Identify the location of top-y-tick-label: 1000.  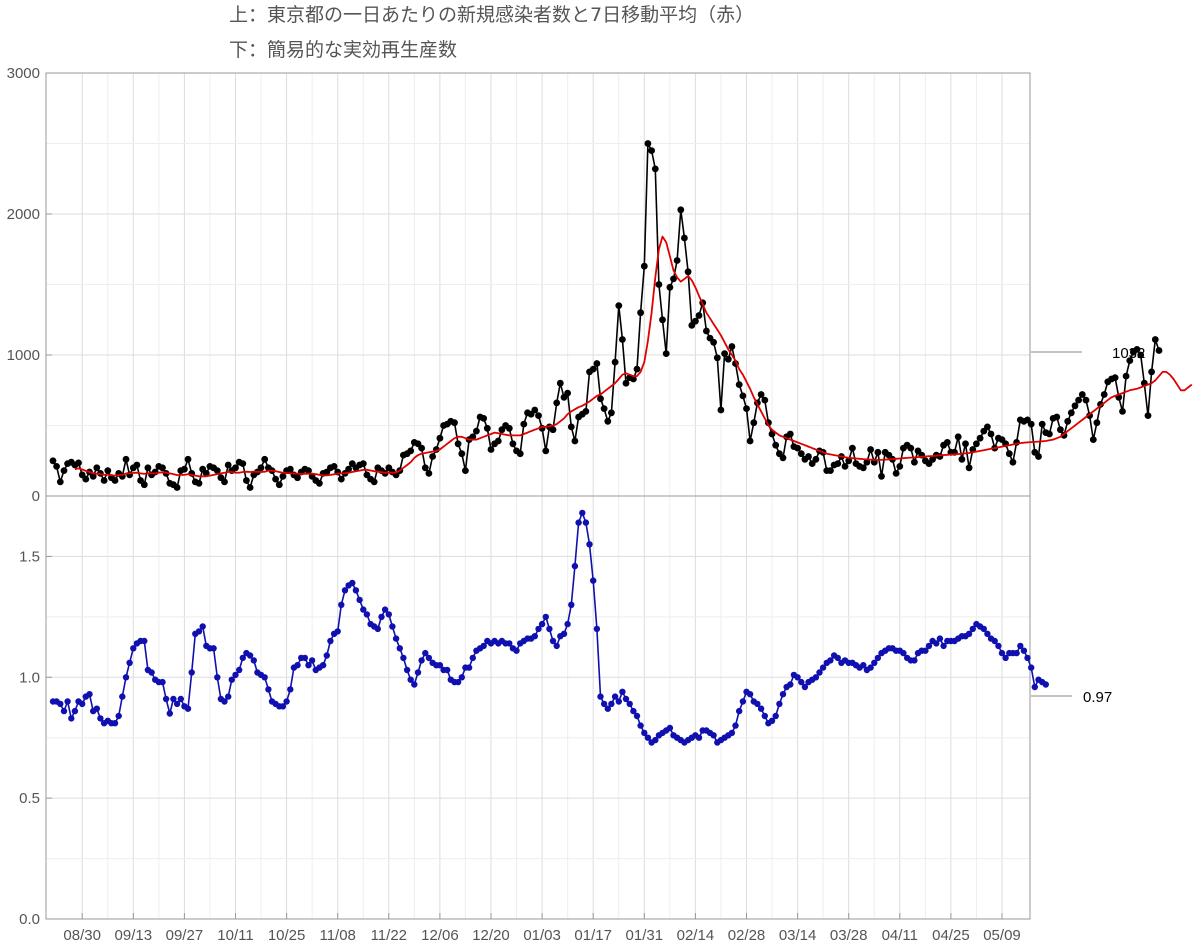
(23, 355).